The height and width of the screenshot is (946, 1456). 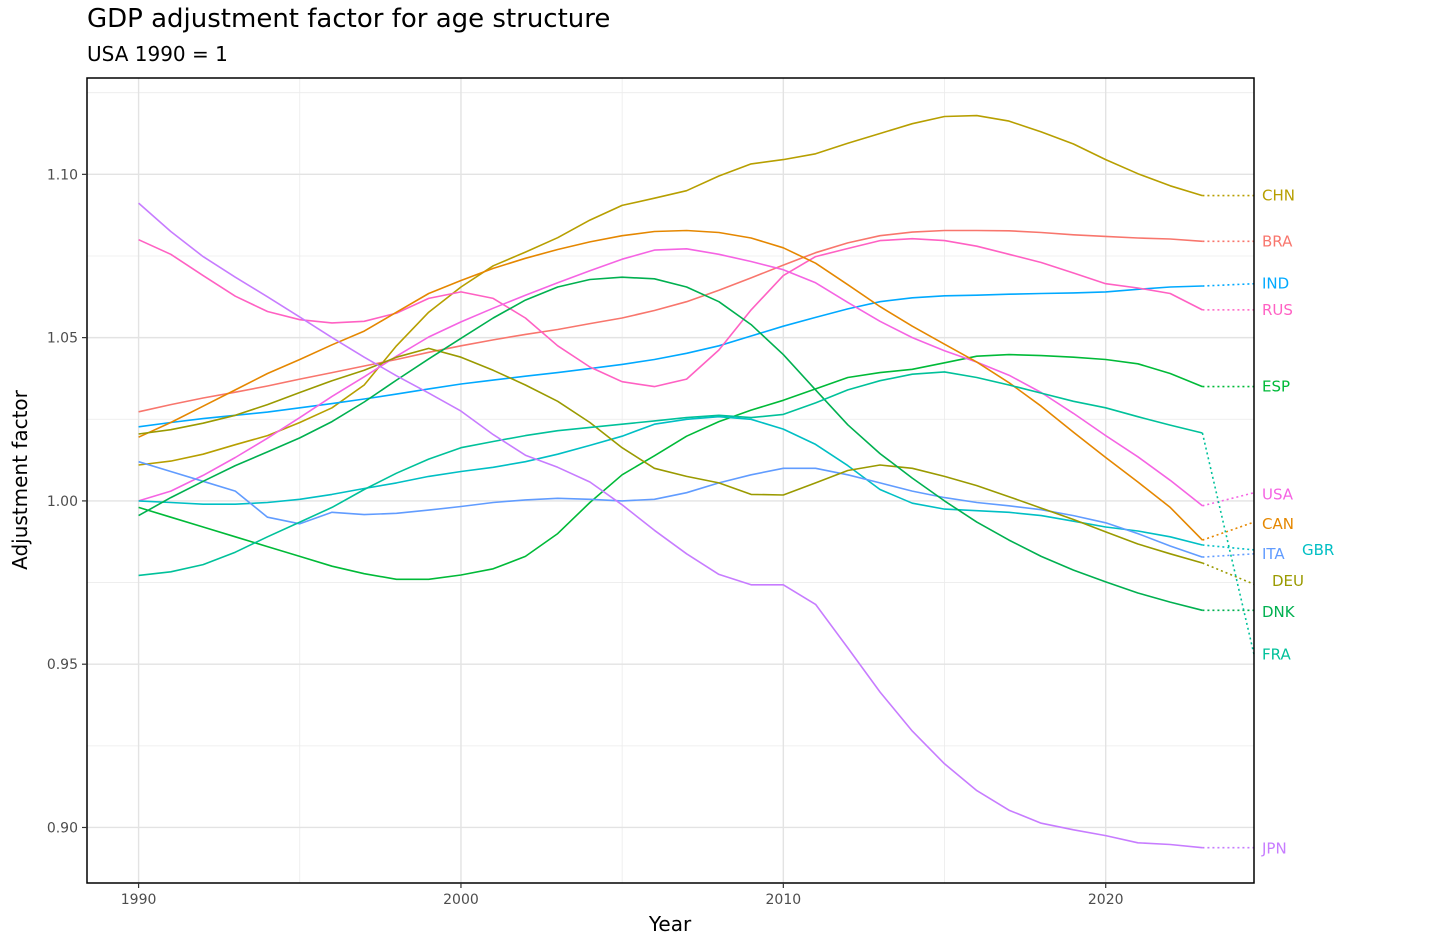 I want to click on end-label-rus: RUS, so click(x=1277, y=310).